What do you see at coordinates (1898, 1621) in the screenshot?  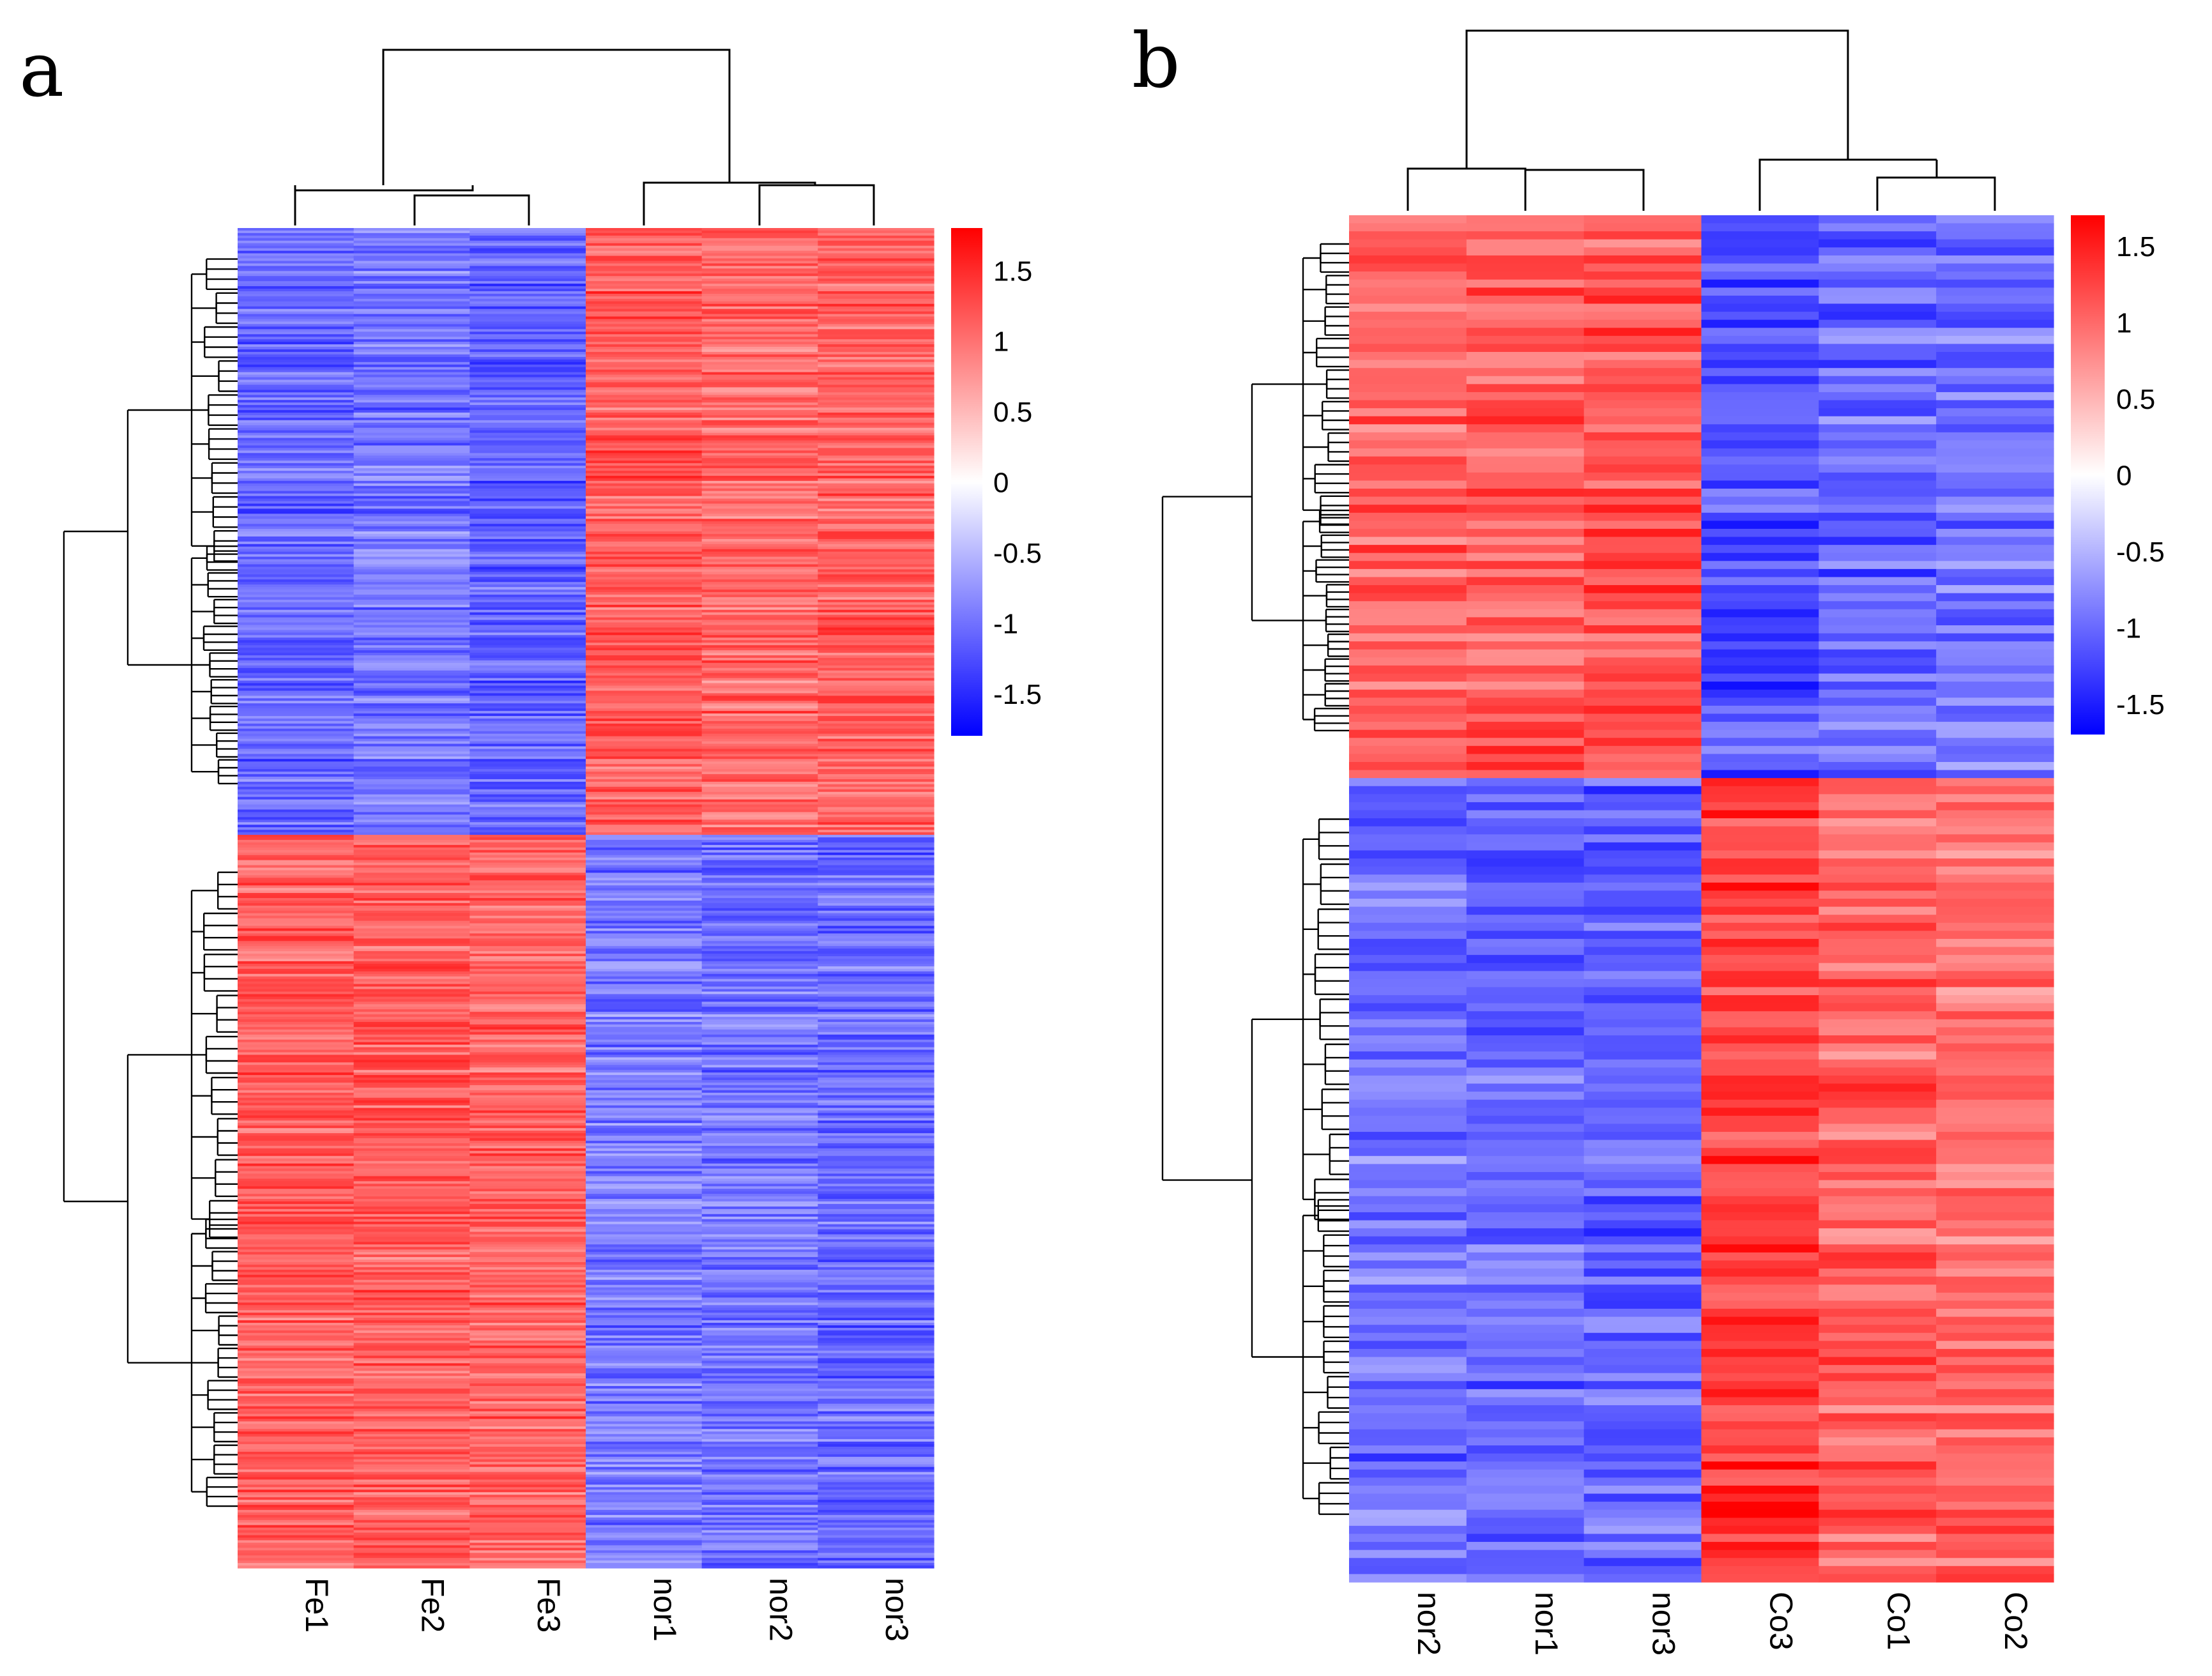 I see `column-label: Co1` at bounding box center [1898, 1621].